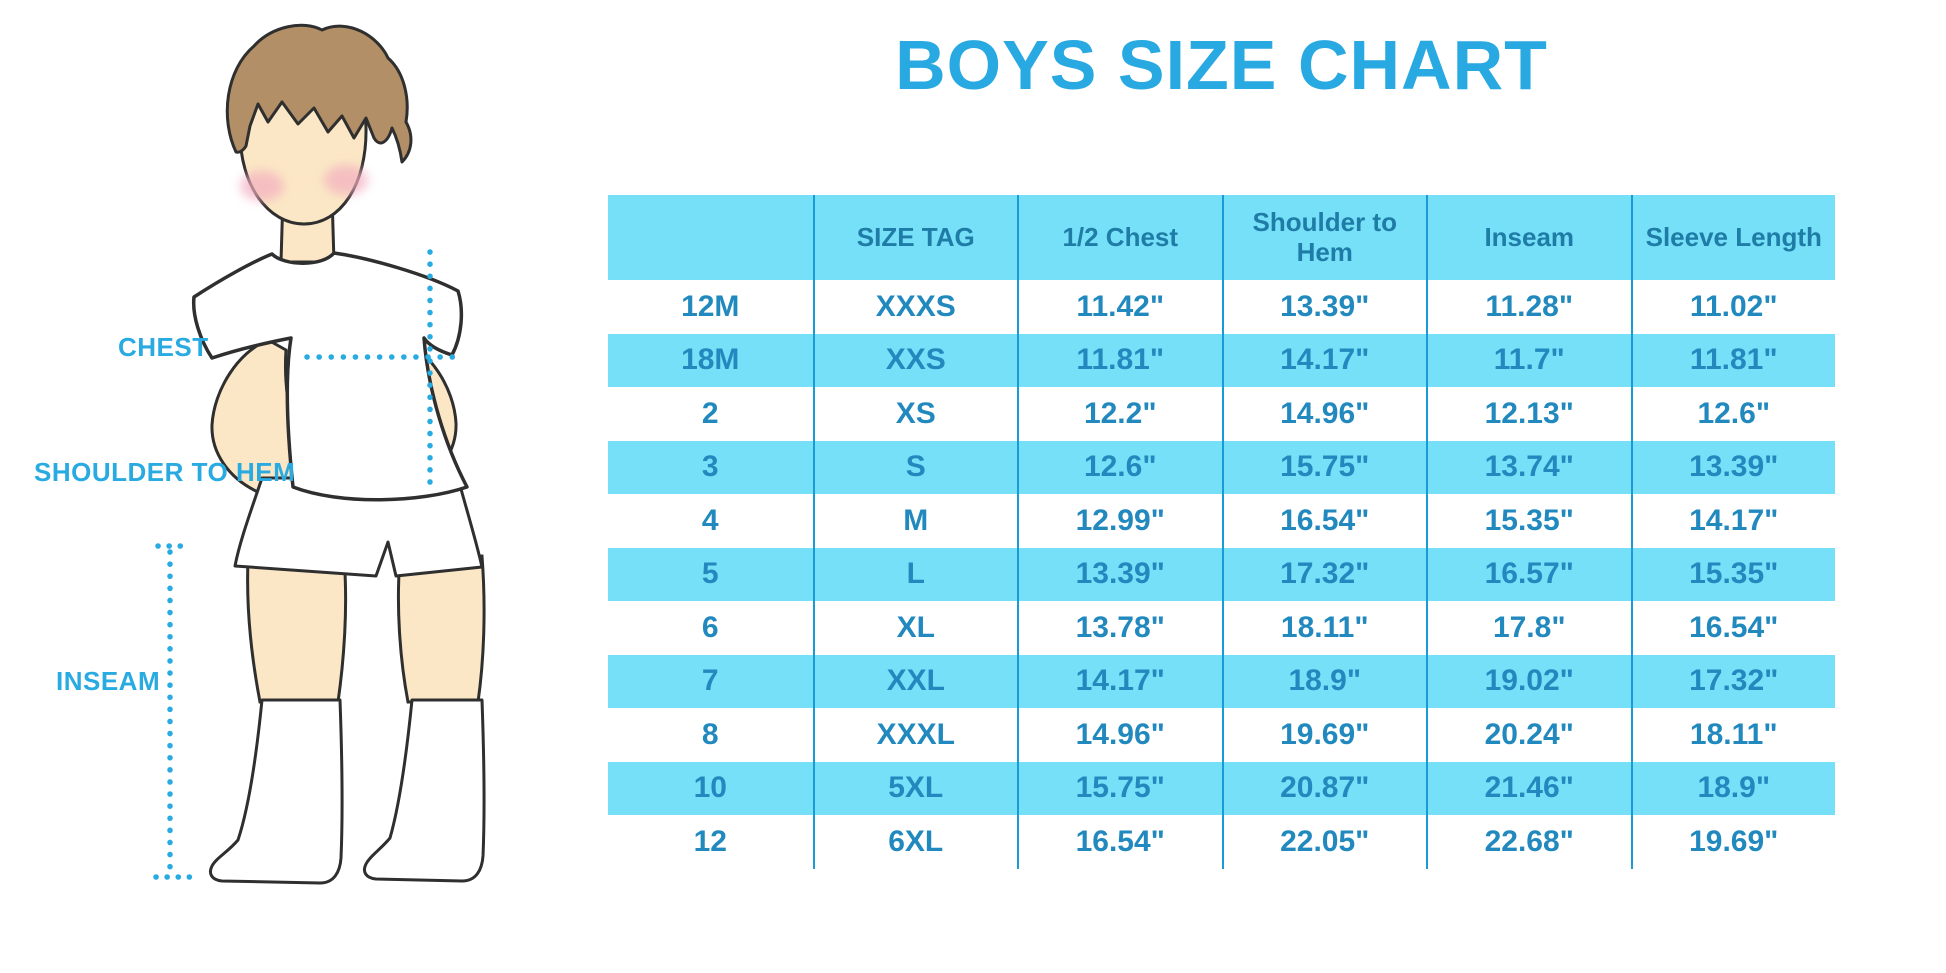  Describe the element at coordinates (1119, 237) in the screenshot. I see `column-header-half-chest: 1/2 Chest` at that location.